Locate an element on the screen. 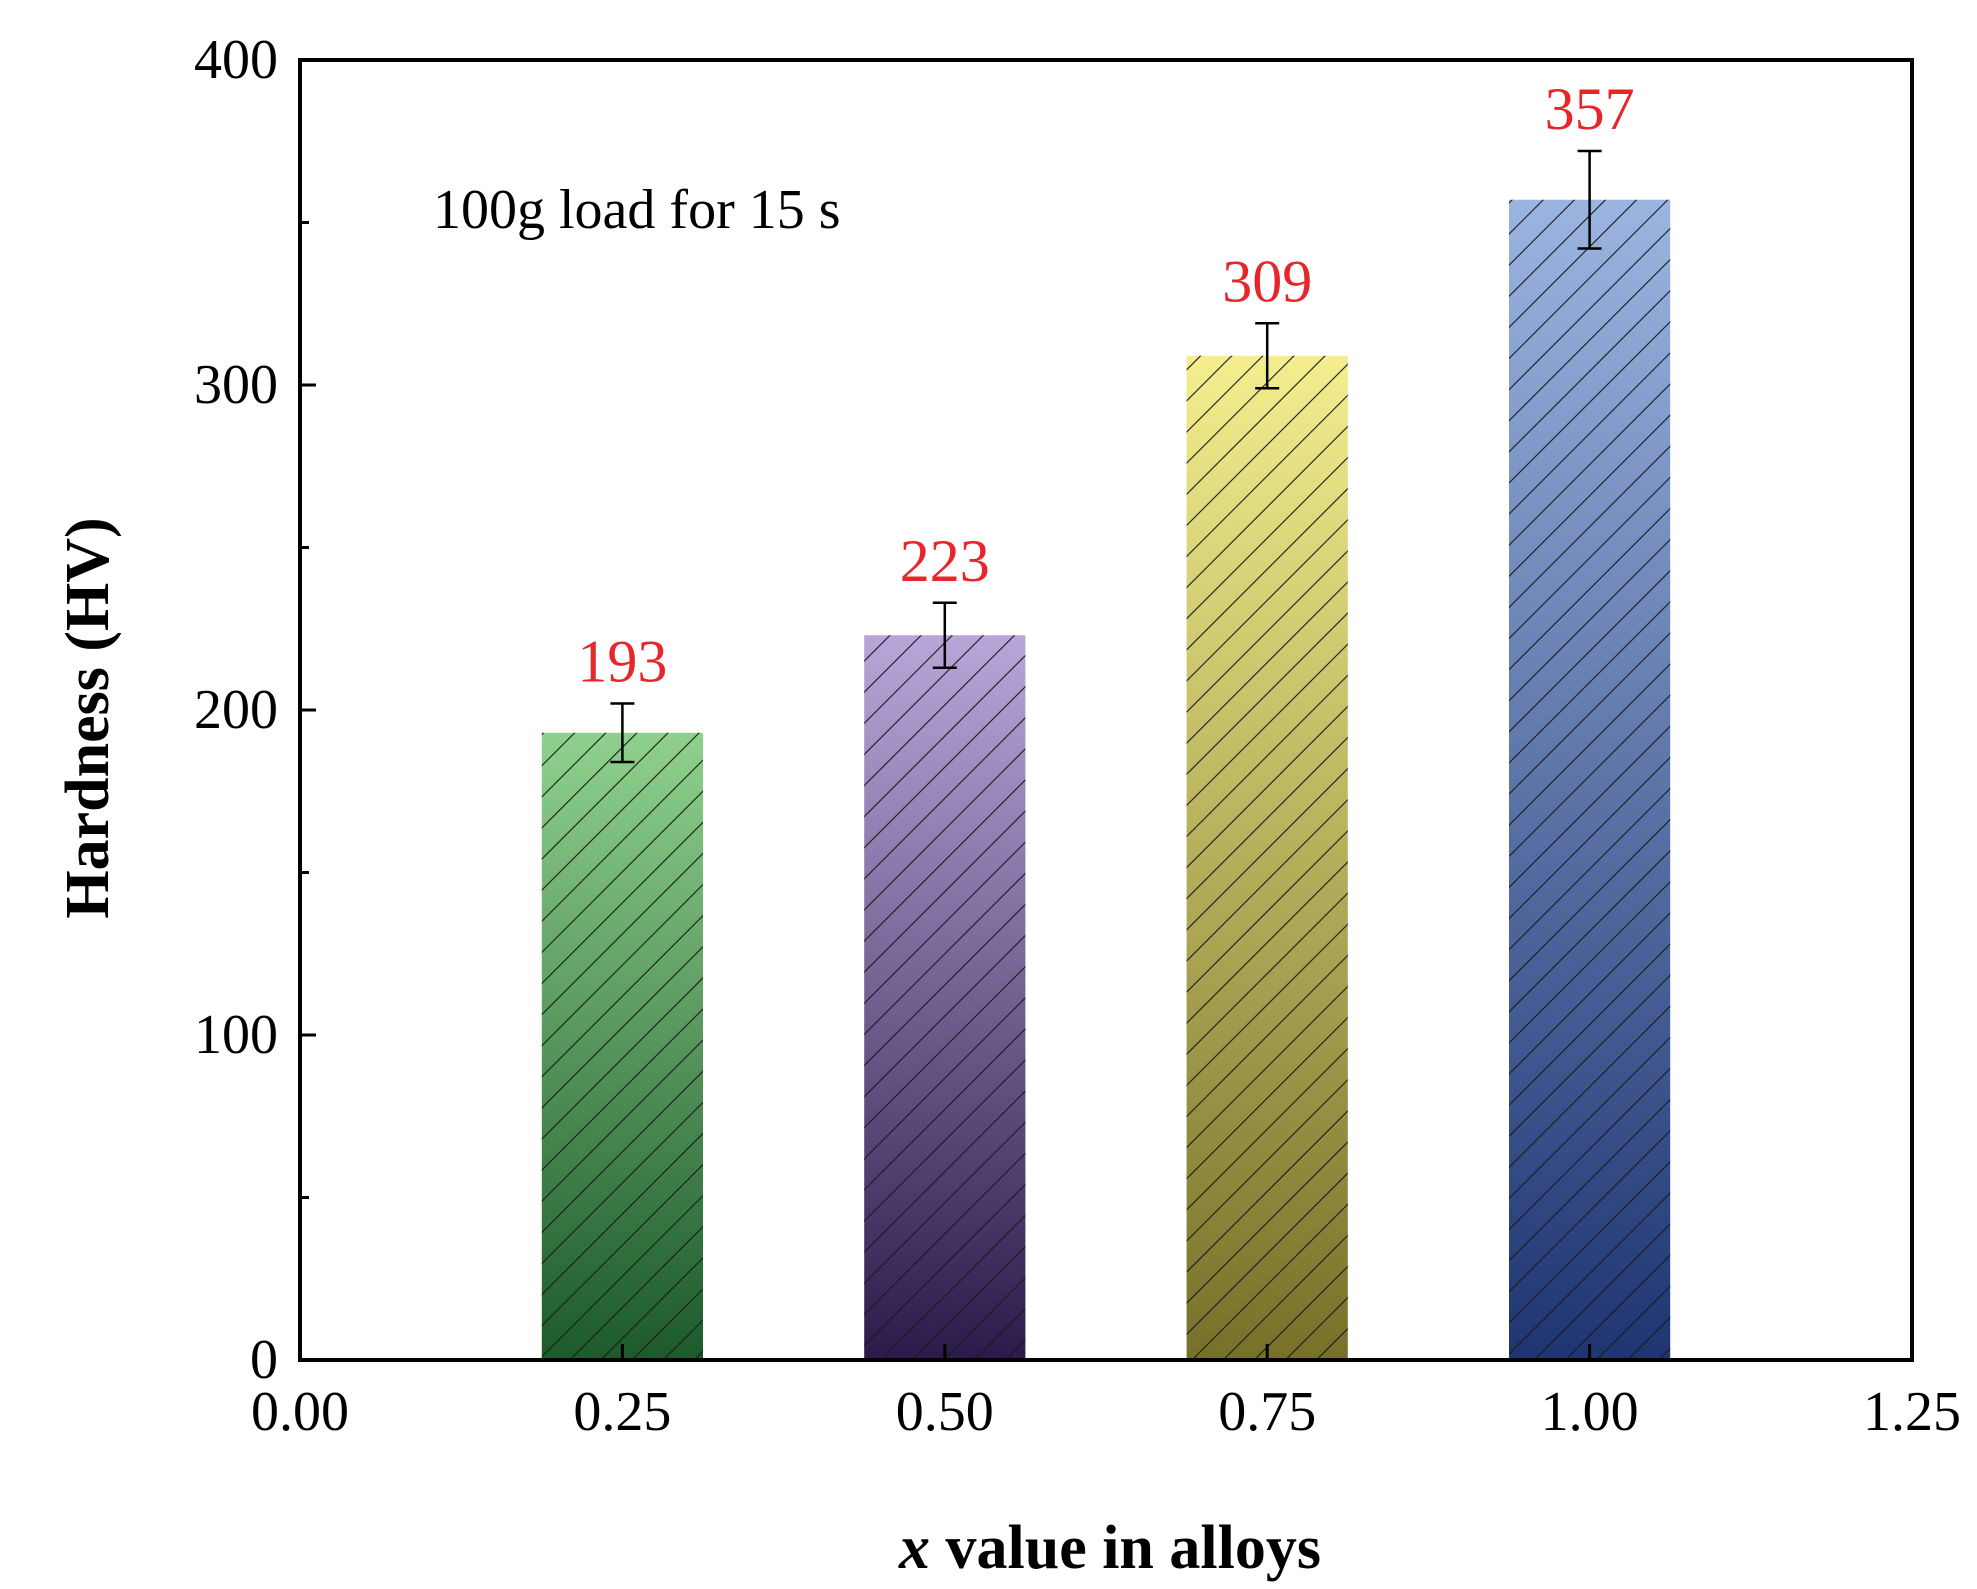 This screenshot has height=1589, width=1977. bar-value-label: 357 is located at coordinates (1590, 109).